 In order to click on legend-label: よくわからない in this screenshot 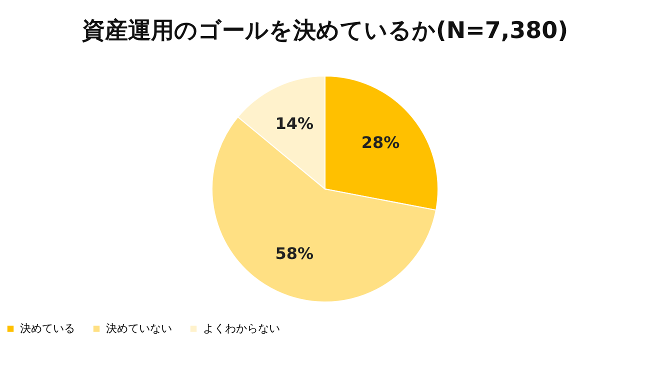, I will do `click(241, 328)`.